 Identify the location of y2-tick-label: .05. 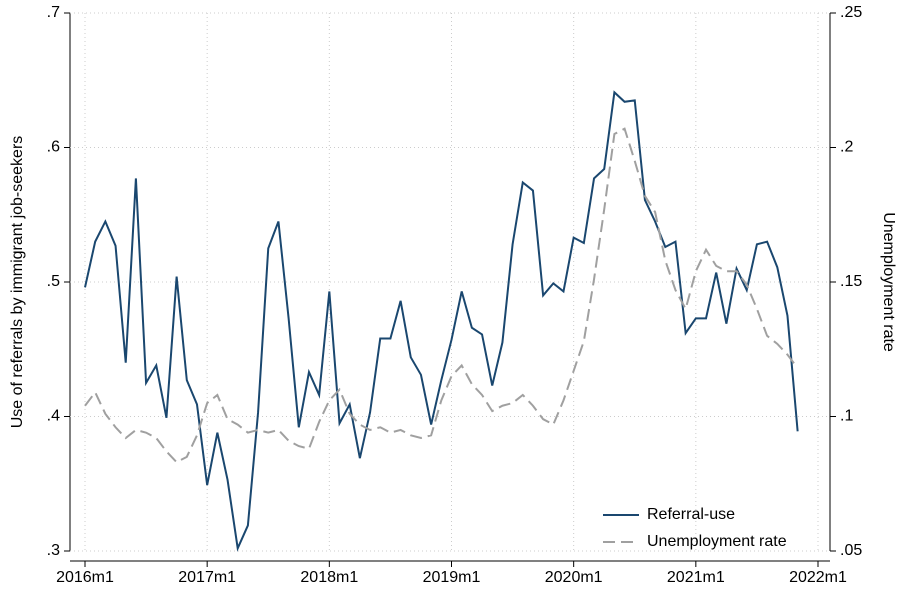
(851, 550).